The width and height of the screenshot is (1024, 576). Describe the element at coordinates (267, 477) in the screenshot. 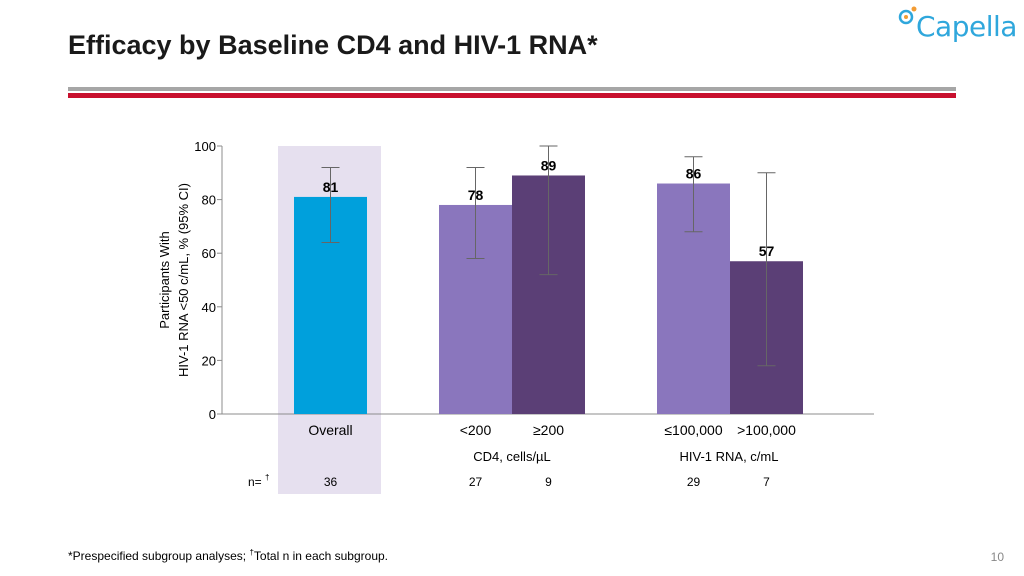

I see `n-row-dagger: †` at that location.